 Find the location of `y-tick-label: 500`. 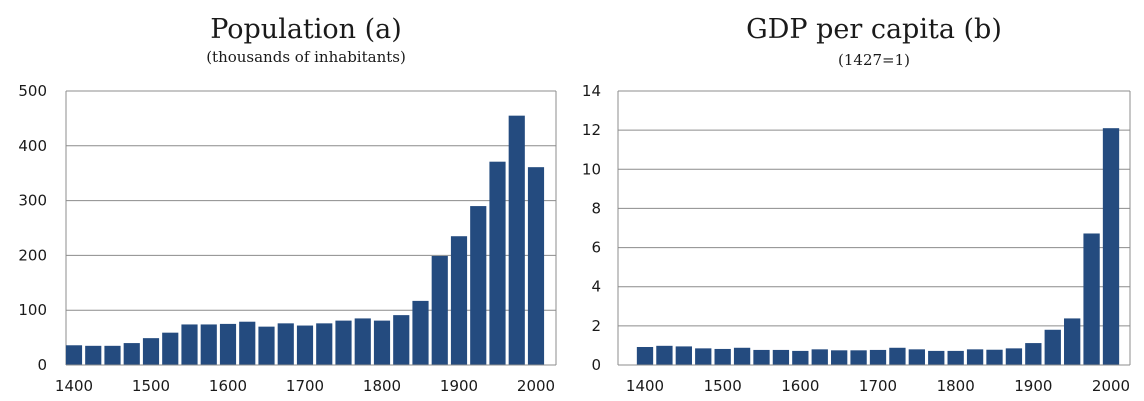

y-tick-label: 500 is located at coordinates (32, 91).